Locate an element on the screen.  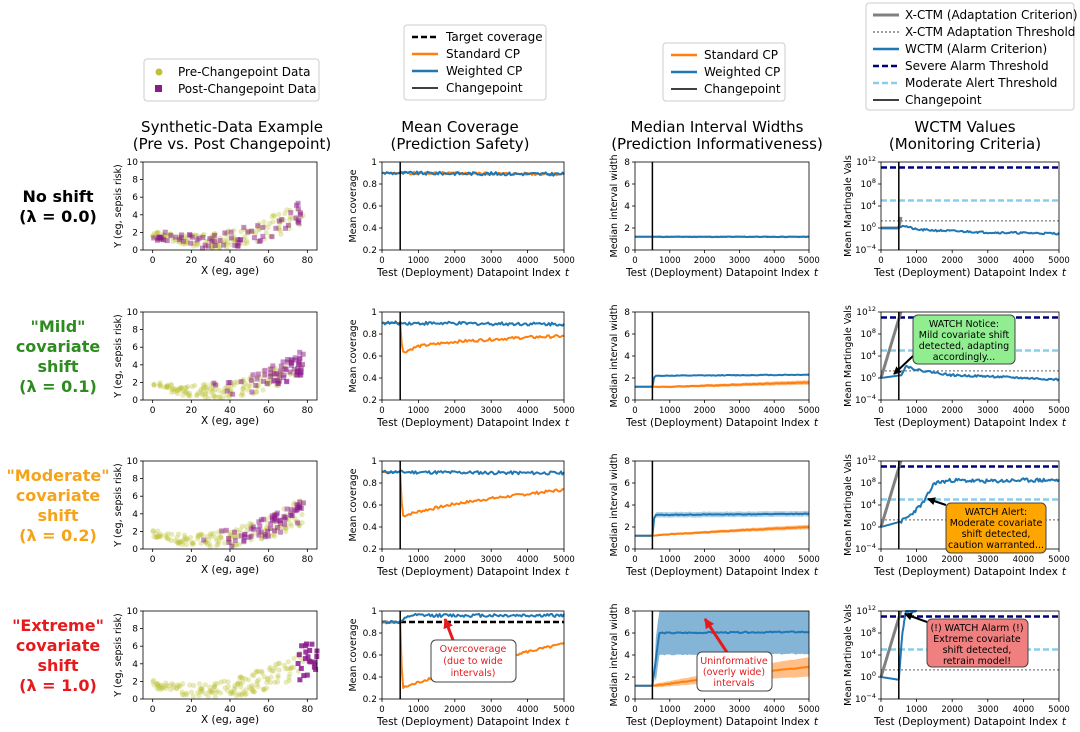
weighted-cp-line is located at coordinates (473, 472).